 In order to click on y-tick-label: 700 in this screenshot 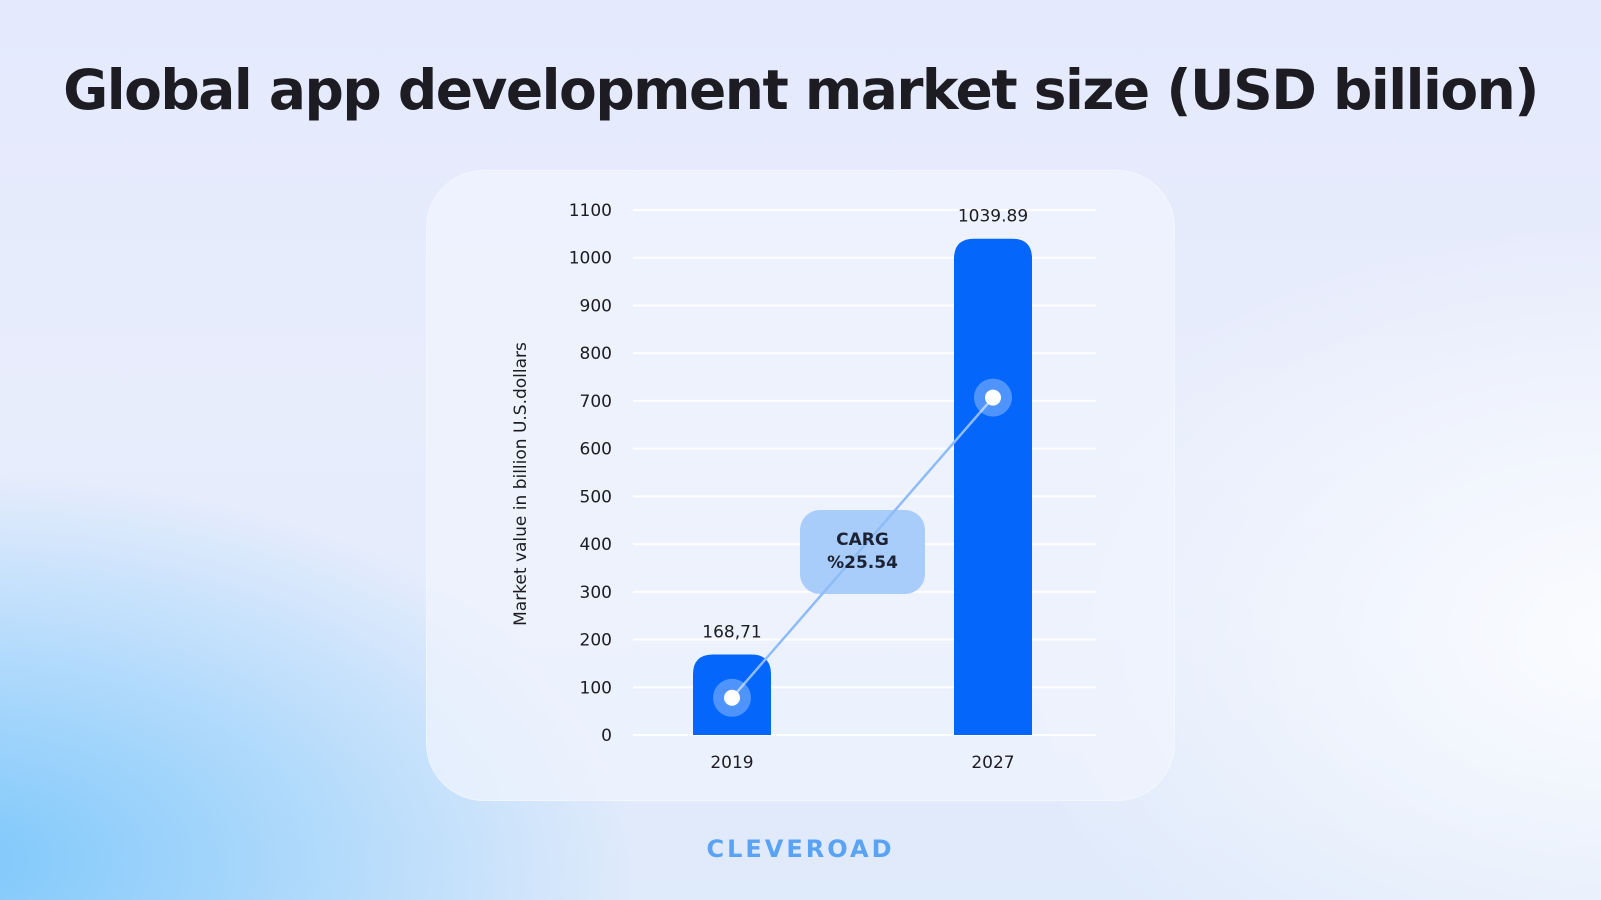, I will do `click(596, 402)`.